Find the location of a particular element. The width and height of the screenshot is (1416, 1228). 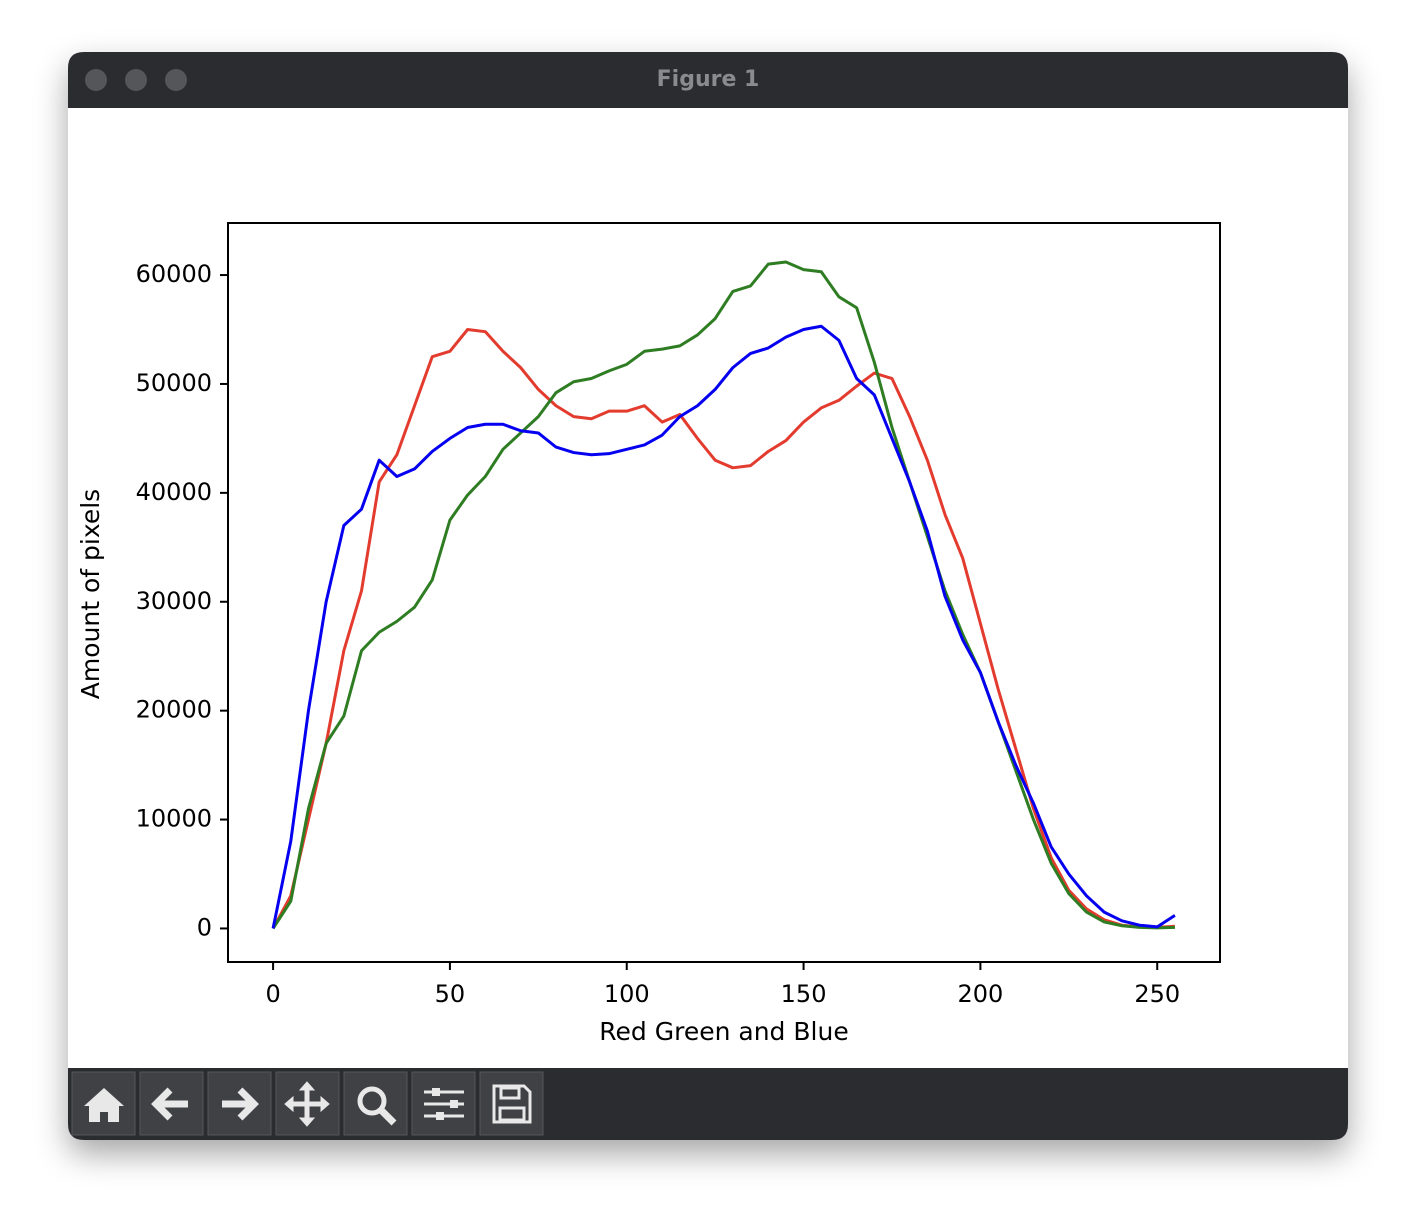

close-button is located at coordinates (96, 80).